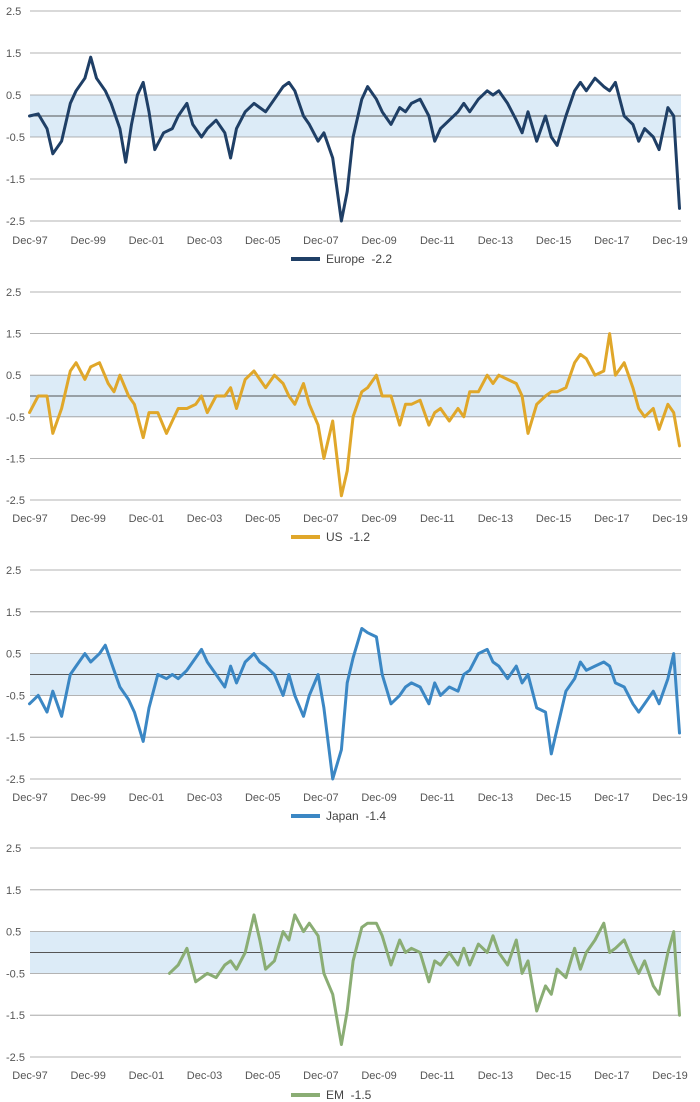 The image size is (700, 1102). Describe the element at coordinates (356, 816) in the screenshot. I see `legend-label: Japan -1.4` at that location.